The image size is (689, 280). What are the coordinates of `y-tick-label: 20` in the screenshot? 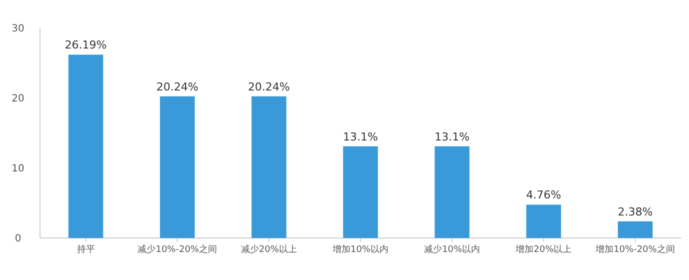 It's located at (18, 99).